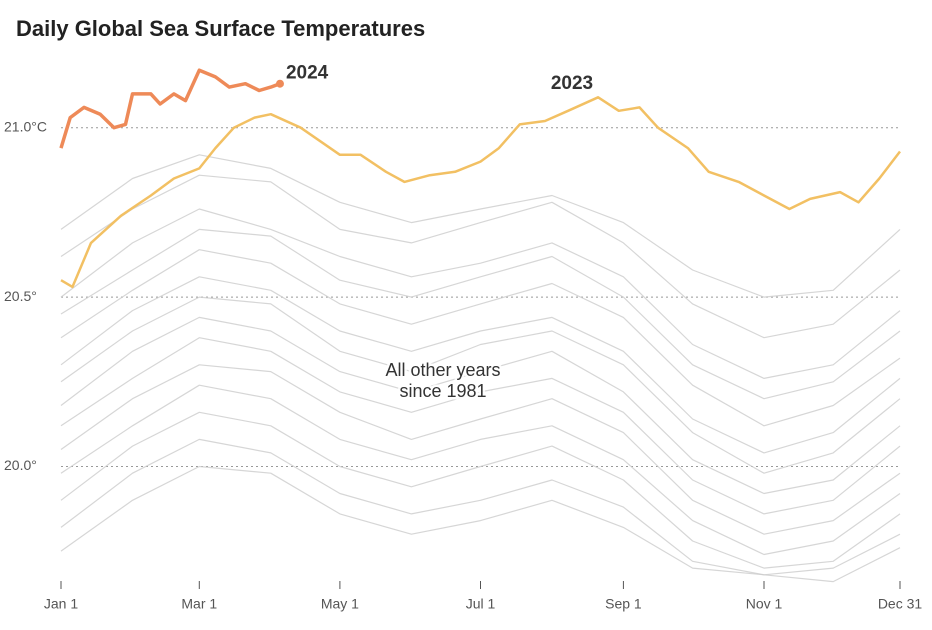 Image resolution: width=932 pixels, height=630 pixels. What do you see at coordinates (199, 604) in the screenshot?
I see `x-tick-label: Mar 1` at bounding box center [199, 604].